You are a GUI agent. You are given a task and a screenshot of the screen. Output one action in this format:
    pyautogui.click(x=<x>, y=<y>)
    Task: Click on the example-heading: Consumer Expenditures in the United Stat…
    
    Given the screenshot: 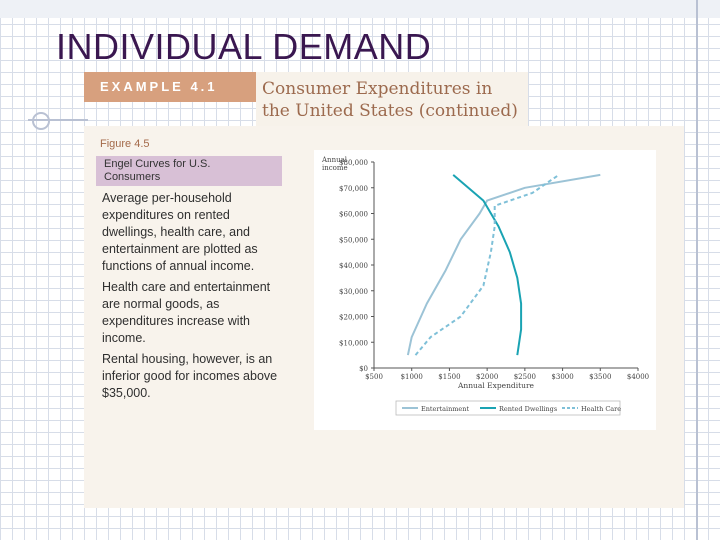 What is the action you would take?
    pyautogui.click(x=394, y=100)
    